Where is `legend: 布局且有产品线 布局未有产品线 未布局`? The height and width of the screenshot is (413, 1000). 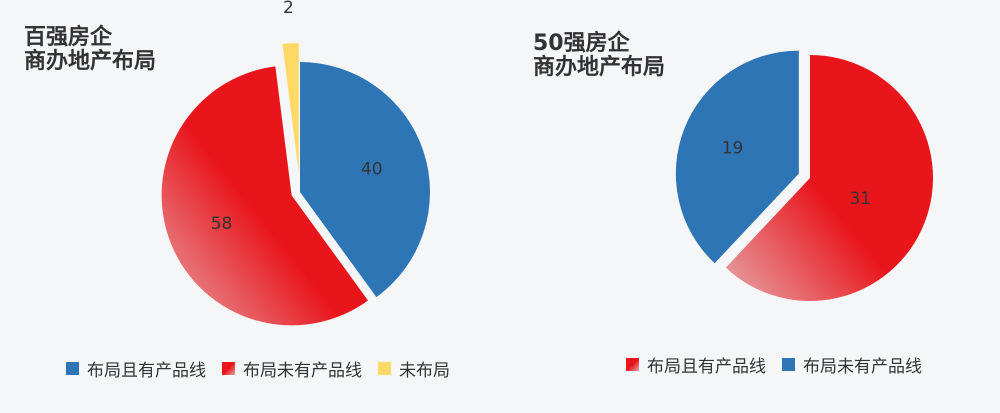
legend: 布局且有产品线 布局未有产品线 未布局 is located at coordinates (266, 368).